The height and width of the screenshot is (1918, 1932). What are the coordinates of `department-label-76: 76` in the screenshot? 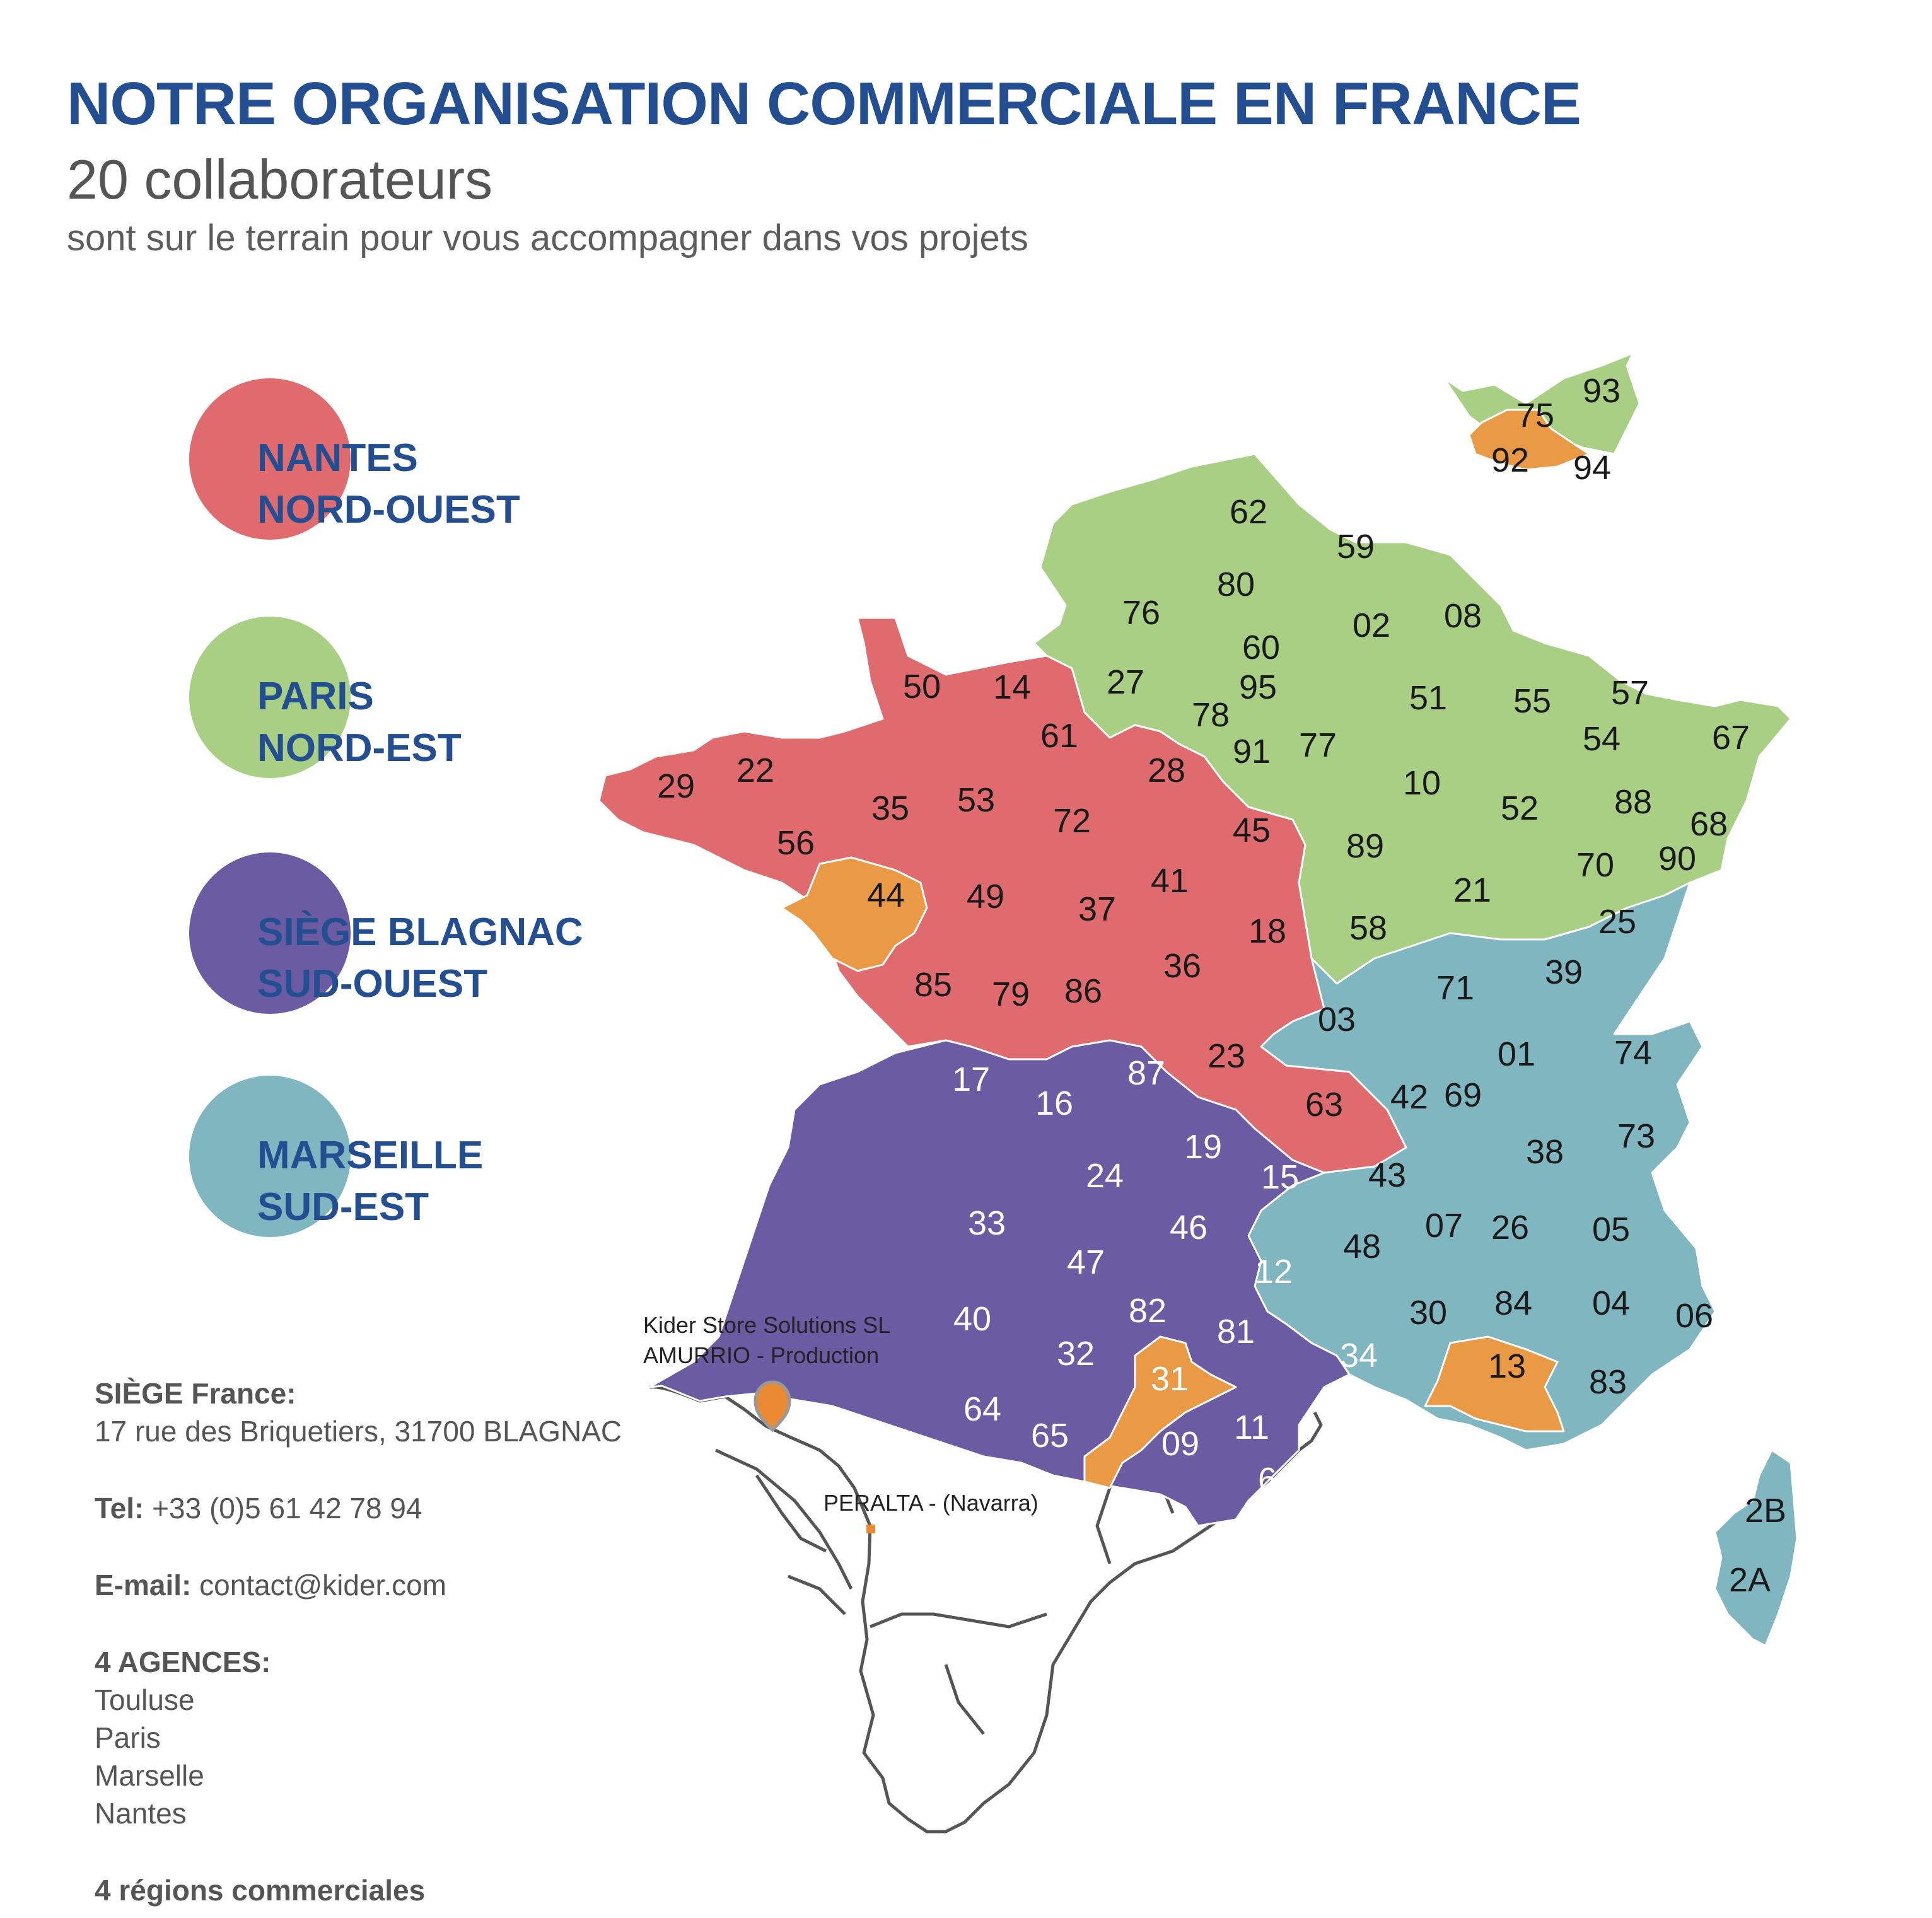 It's located at (1141, 613).